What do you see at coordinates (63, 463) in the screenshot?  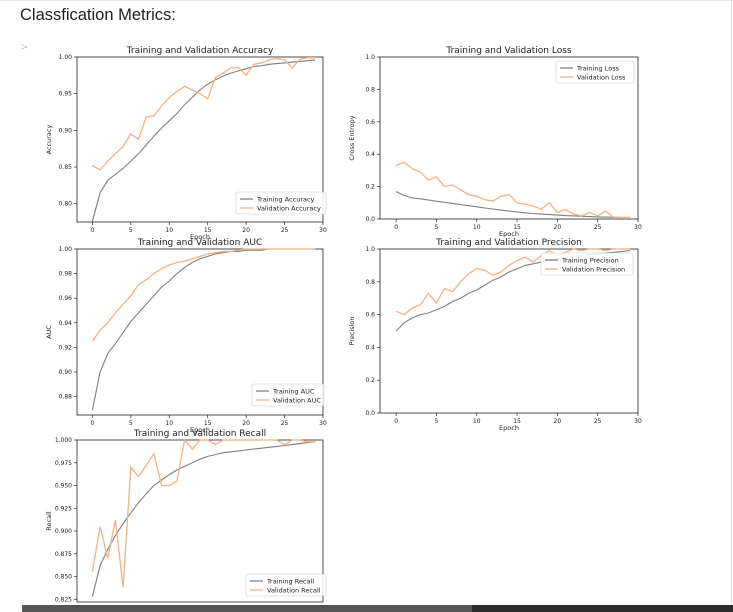 I see `y-tick-label: 0.975` at bounding box center [63, 463].